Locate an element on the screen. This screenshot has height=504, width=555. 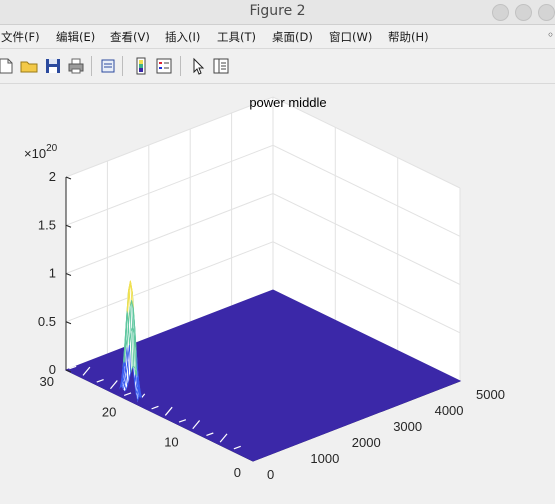
window-title: Figure 2 is located at coordinates (277, 11).